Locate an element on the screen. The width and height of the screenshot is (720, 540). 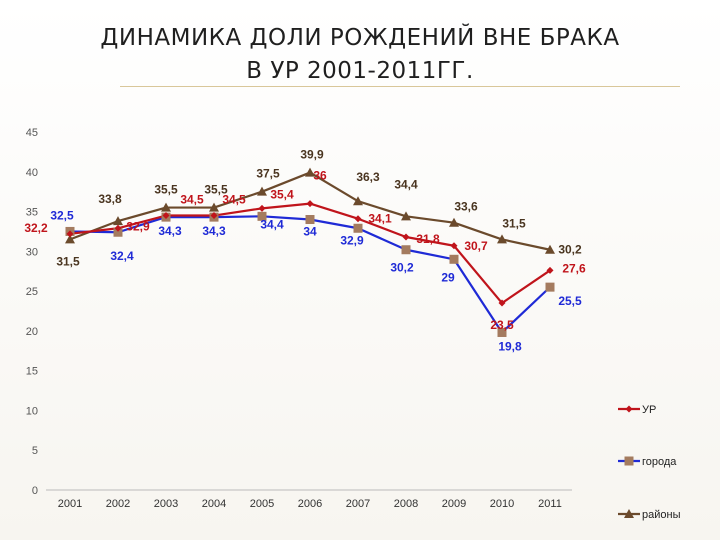
data-label: 39,9 is located at coordinates (312, 155).